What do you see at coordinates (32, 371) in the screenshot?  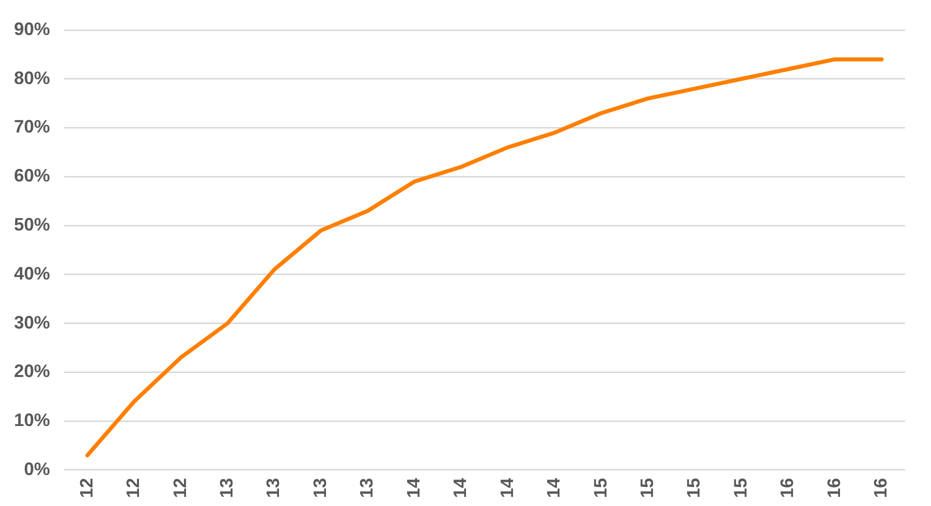 I see `y-tick-label: 20%` at bounding box center [32, 371].